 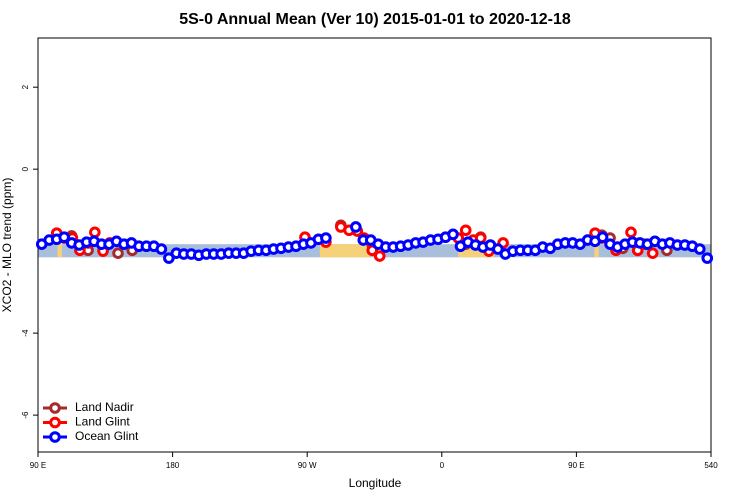 What do you see at coordinates (307, 465) in the screenshot?
I see `x-tick-label: 90 W` at bounding box center [307, 465].